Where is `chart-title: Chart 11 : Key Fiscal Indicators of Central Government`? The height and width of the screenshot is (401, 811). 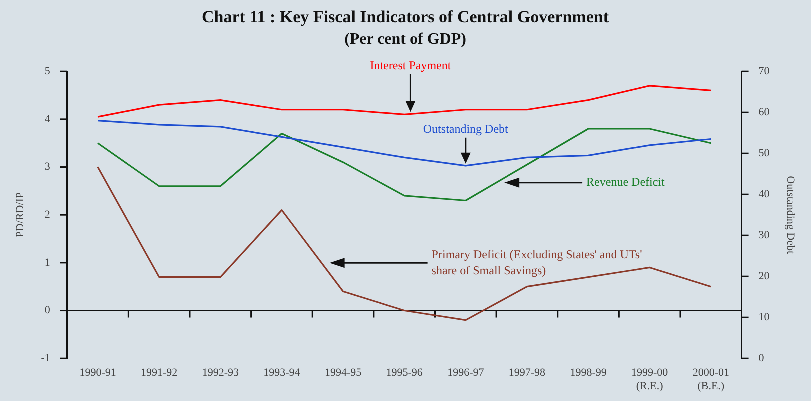
chart-title: Chart 11 : Key Fiscal Indicators of Central Government is located at coordinates (406, 17).